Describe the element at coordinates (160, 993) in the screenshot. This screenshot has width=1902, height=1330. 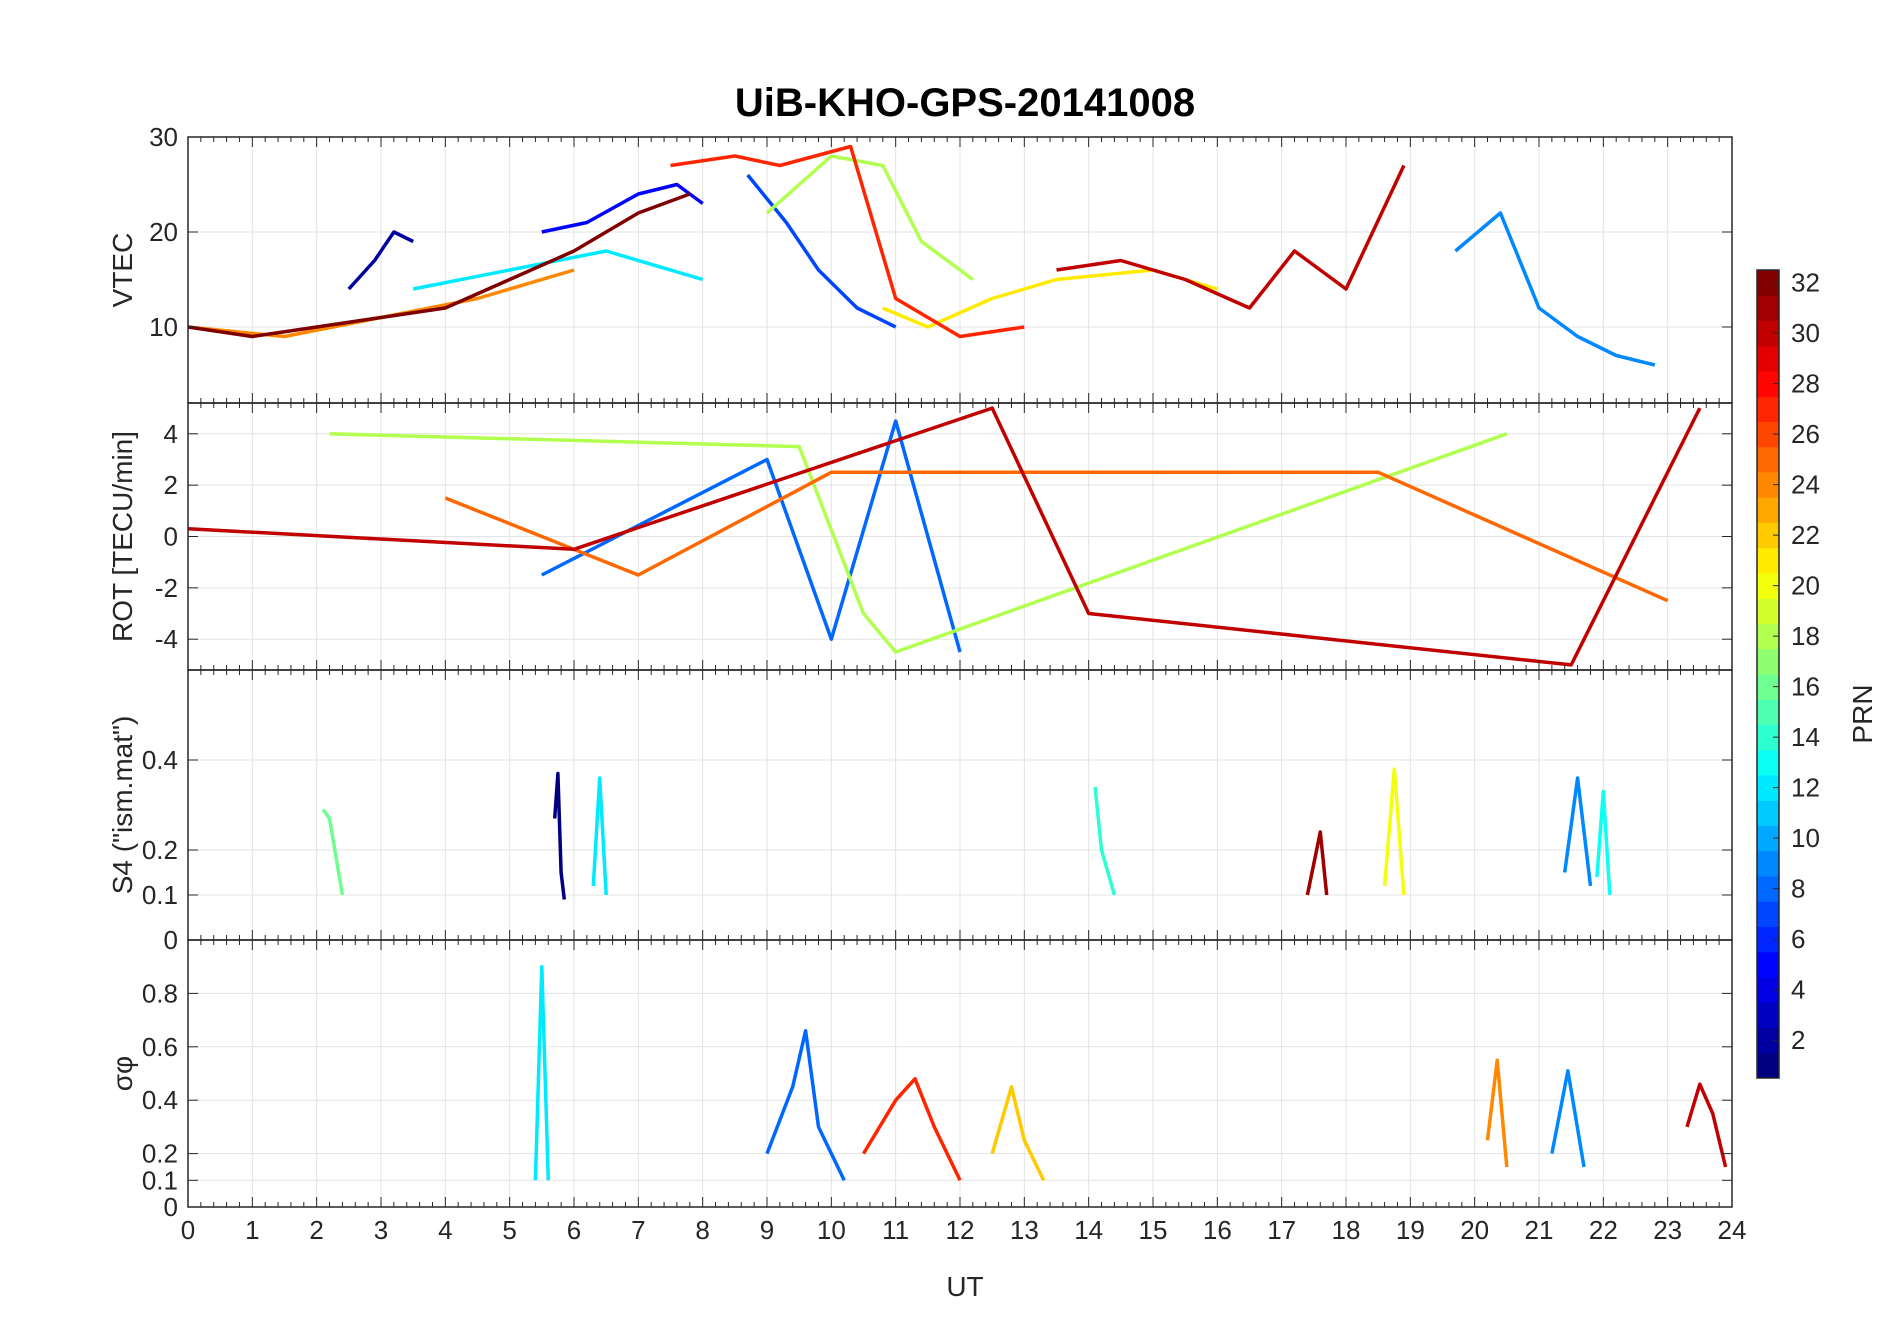
I see `y-tick-label: 0.8` at that location.